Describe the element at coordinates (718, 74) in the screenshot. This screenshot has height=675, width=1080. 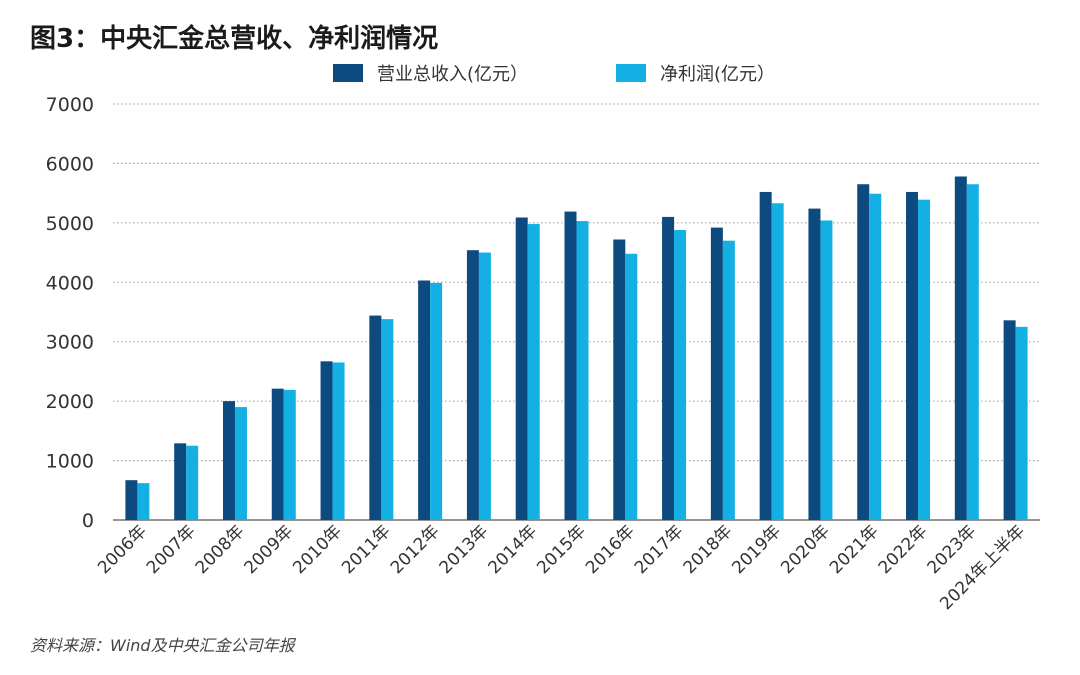
I see `legend-label-profit: 净利润(亿元）` at that location.